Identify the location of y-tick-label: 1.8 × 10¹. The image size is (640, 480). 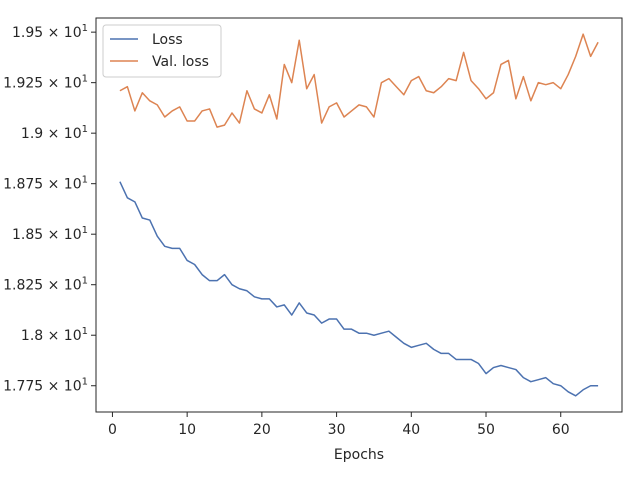
(54, 335).